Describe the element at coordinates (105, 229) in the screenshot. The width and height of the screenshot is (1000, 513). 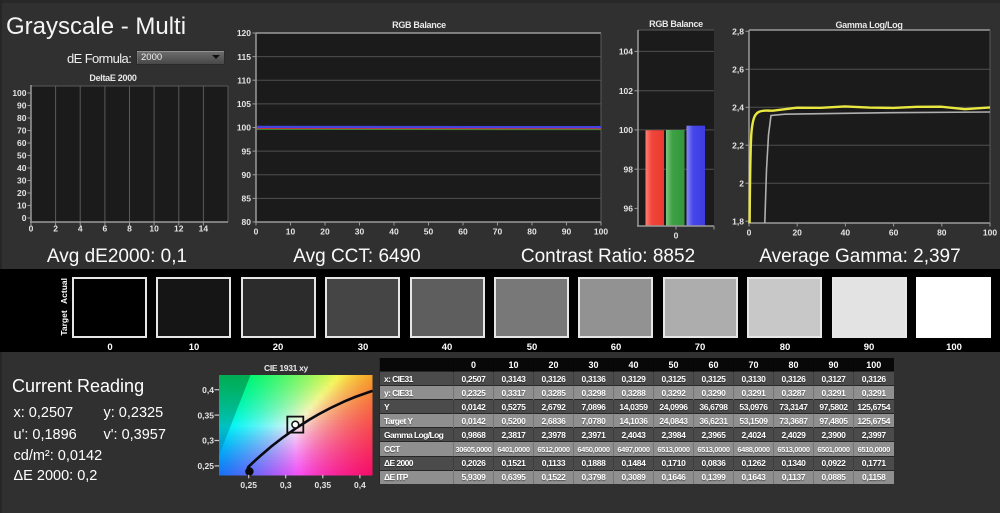
I see `svg-text: 6` at that location.